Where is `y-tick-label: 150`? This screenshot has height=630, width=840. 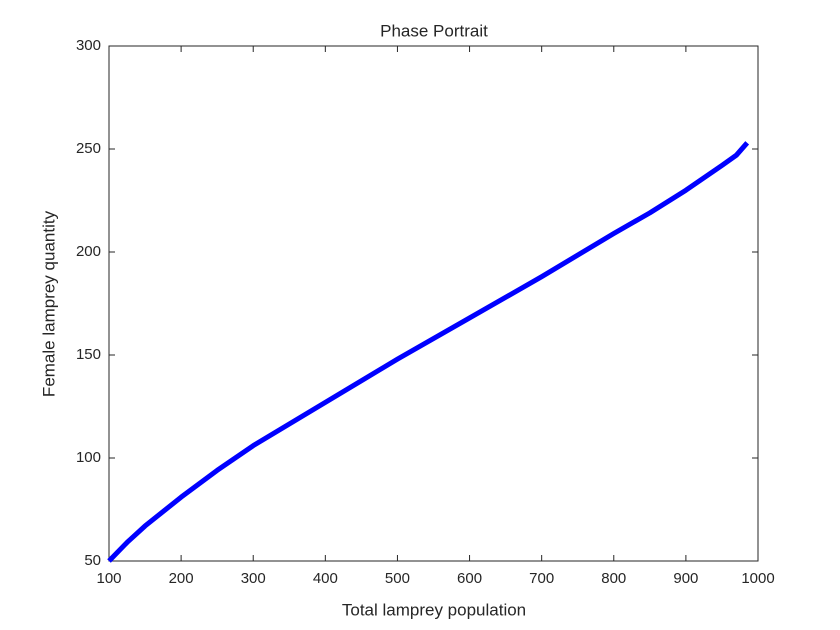
y-tick-label: 150 is located at coordinates (88, 354).